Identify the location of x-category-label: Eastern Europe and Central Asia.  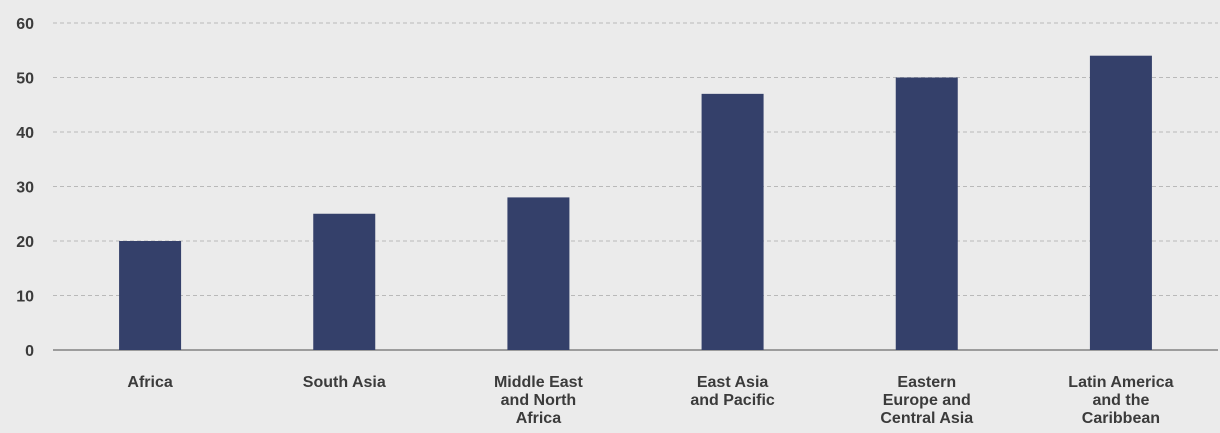
(926, 400).